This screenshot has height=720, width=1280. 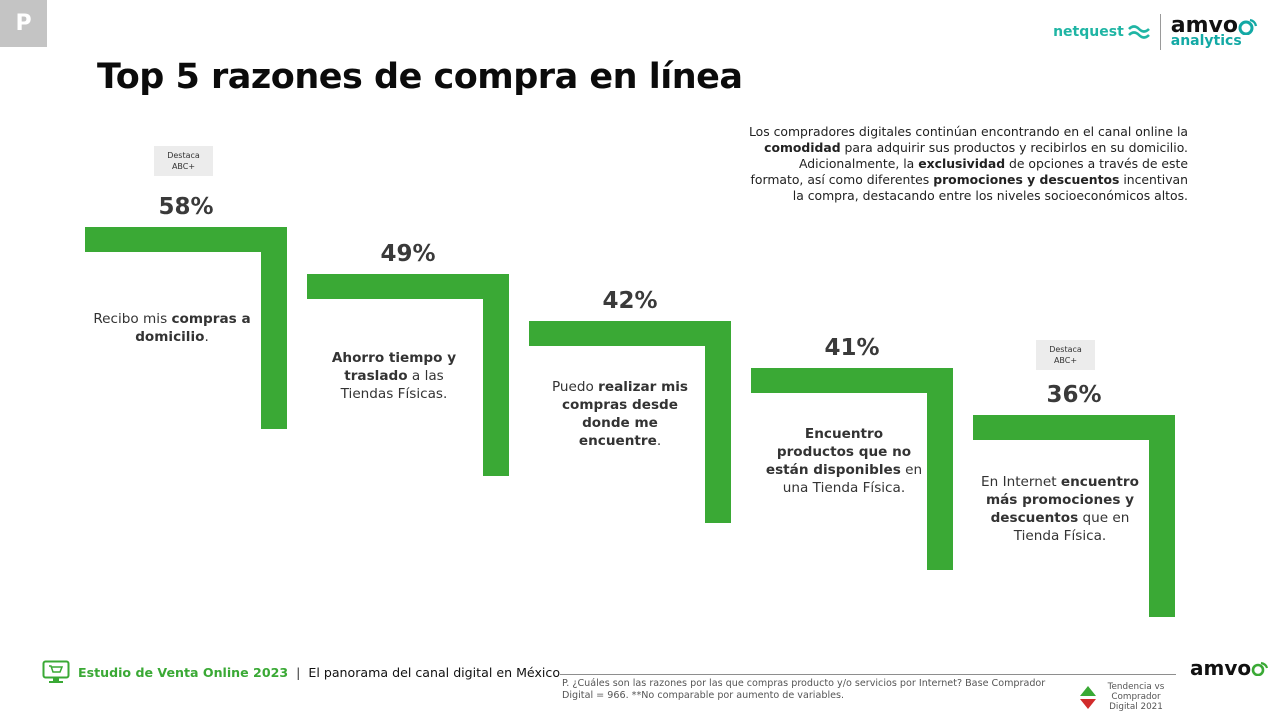 What do you see at coordinates (1160, 32) in the screenshot?
I see `logo-divider` at bounding box center [1160, 32].